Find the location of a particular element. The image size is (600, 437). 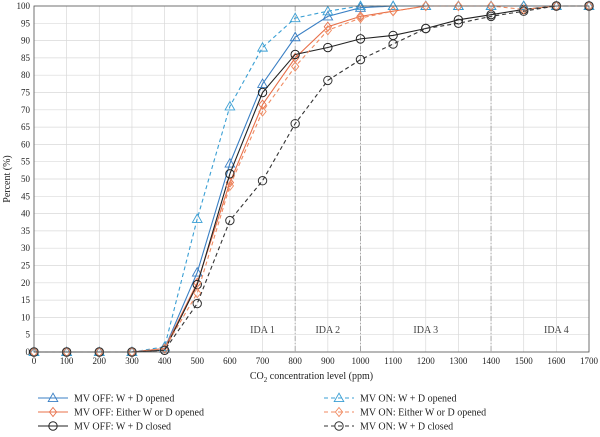

x-tick-label: 1400 is located at coordinates (491, 361).